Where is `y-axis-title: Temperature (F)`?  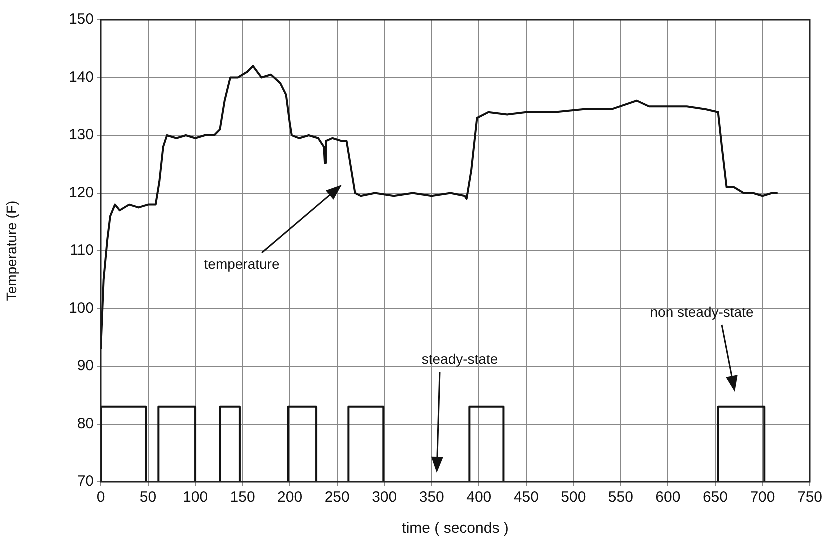
y-axis-title: Temperature (F) is located at coordinates (11, 251).